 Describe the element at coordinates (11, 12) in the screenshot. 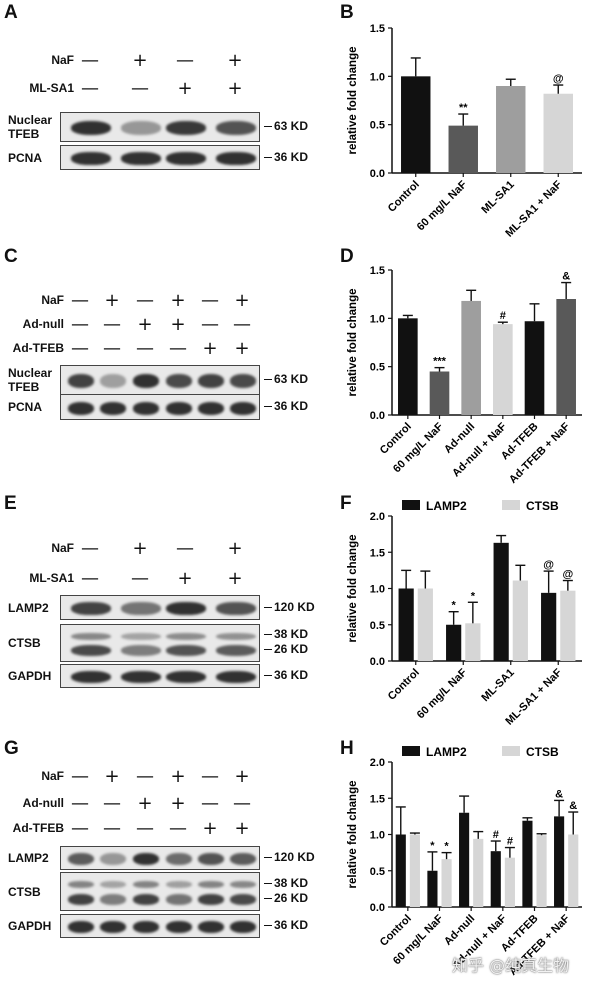

I see `panel-letter-a: A` at that location.